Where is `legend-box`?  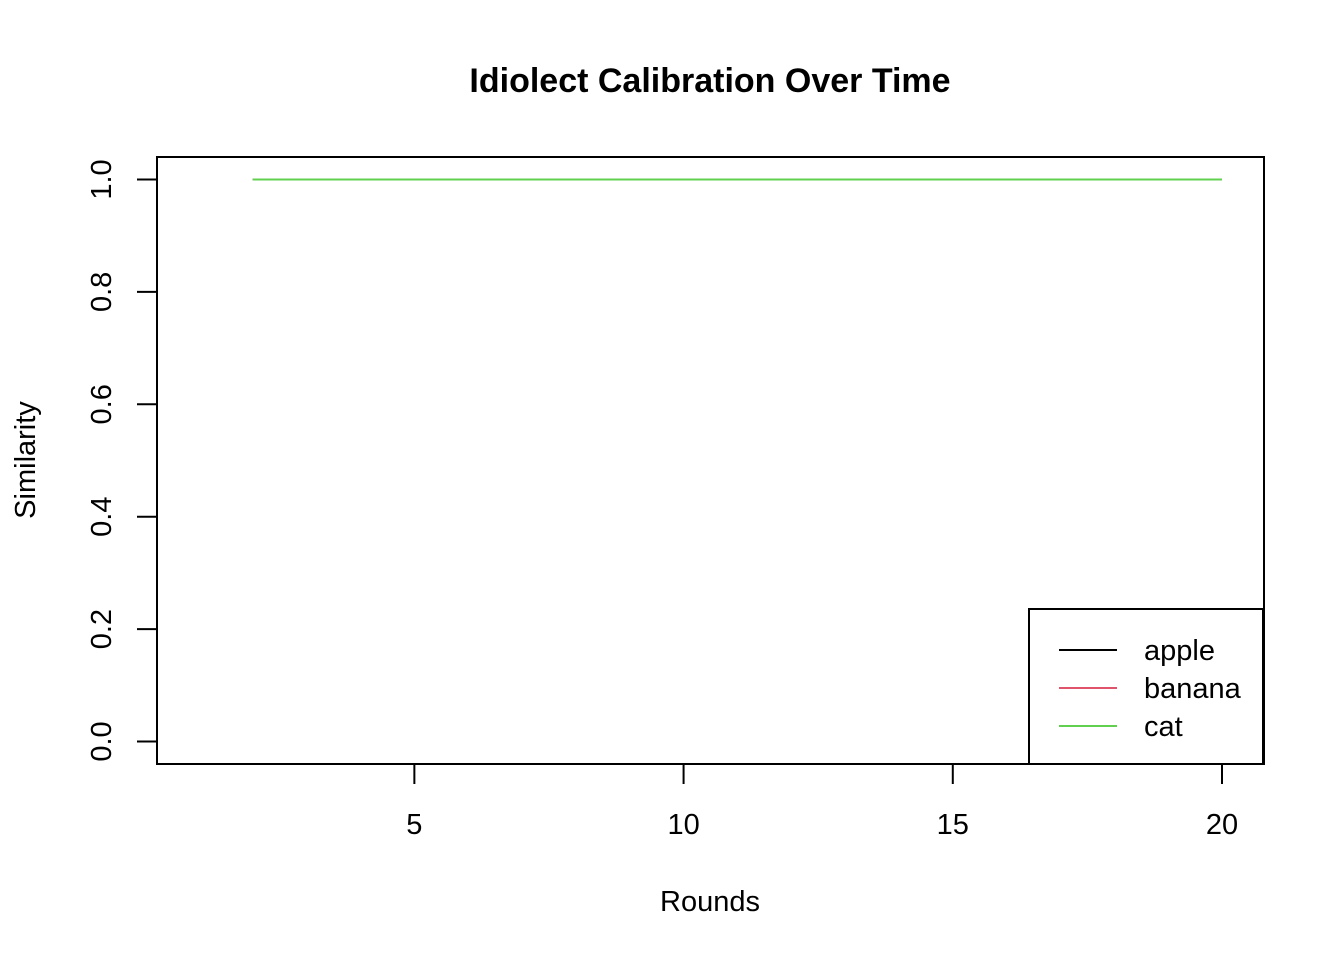 legend-box is located at coordinates (1146, 686).